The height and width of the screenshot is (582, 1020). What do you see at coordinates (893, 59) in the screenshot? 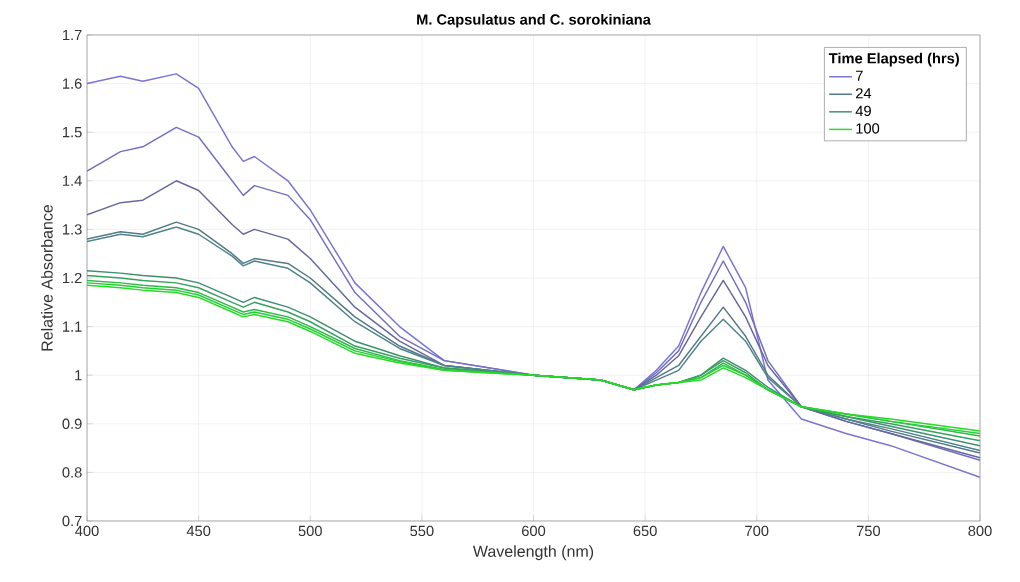
I see `legend-title: Time Elapsed (hrs)` at bounding box center [893, 59].